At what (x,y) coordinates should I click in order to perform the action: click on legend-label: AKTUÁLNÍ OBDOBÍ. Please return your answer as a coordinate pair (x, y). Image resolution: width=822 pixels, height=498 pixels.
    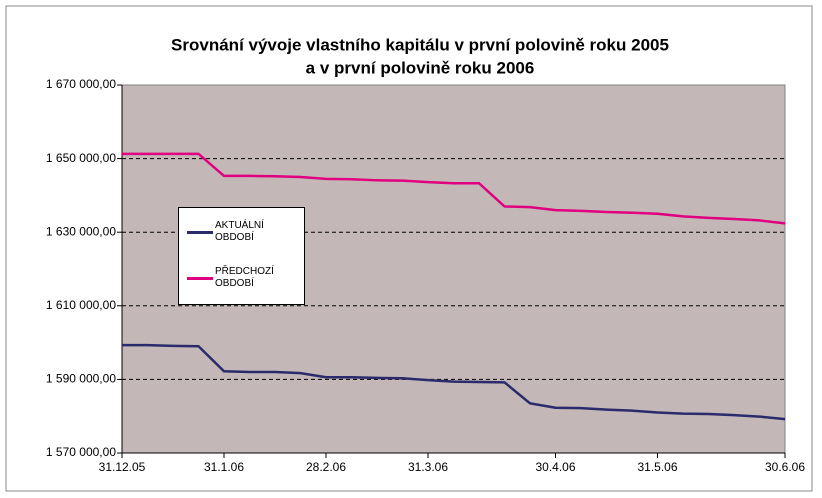
    Looking at the image, I should click on (239, 231).